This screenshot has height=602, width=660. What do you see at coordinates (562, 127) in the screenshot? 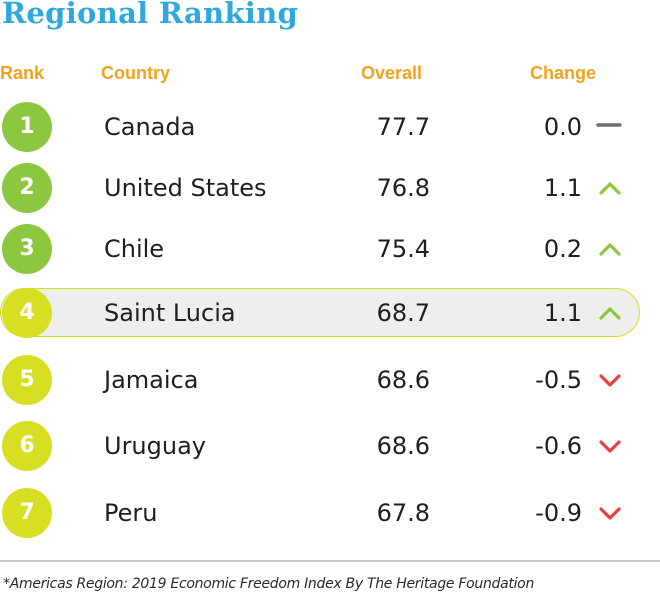
I see `change-value: 0.0` at bounding box center [562, 127].